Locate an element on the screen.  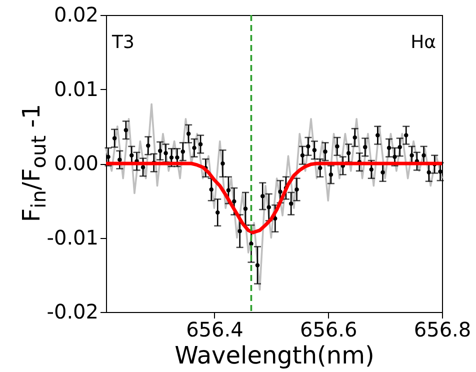
x-tick-label: 656.8 is located at coordinates (443, 330).